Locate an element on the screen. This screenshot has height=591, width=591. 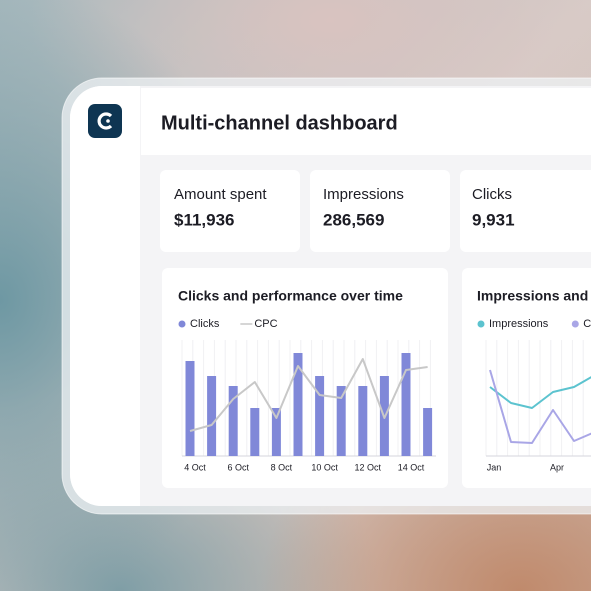
x-tick-label: 12 Oct is located at coordinates (368, 467).